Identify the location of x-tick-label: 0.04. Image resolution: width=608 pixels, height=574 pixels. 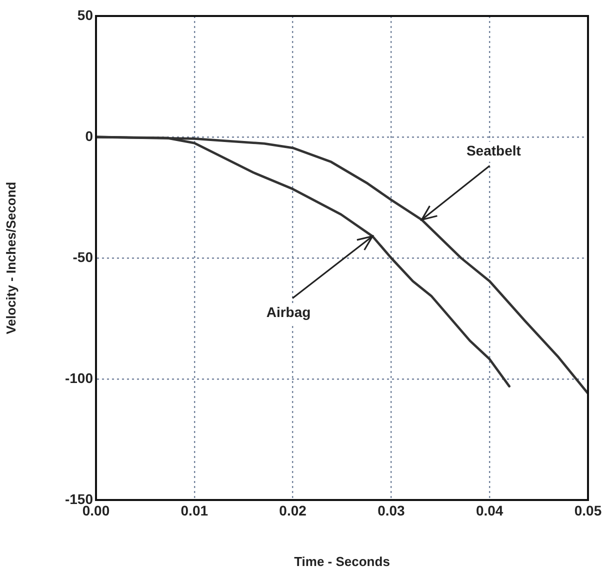
(490, 510).